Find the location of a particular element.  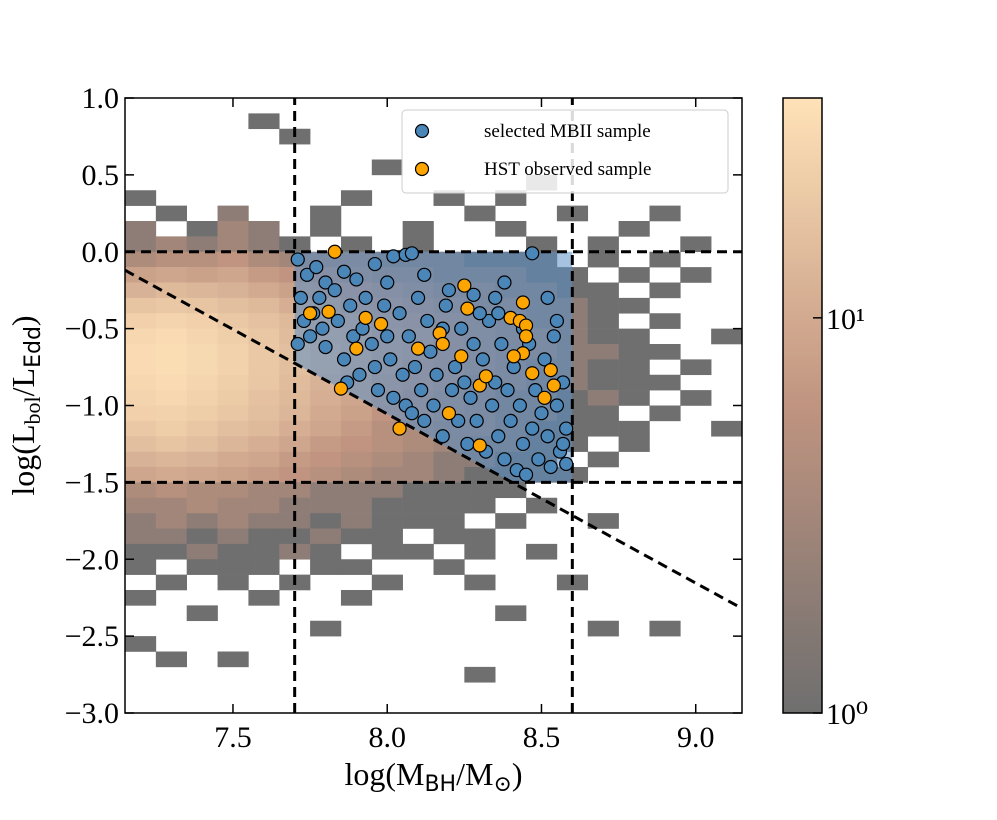

y-tick-label: −0.5 is located at coordinates (92, 329).